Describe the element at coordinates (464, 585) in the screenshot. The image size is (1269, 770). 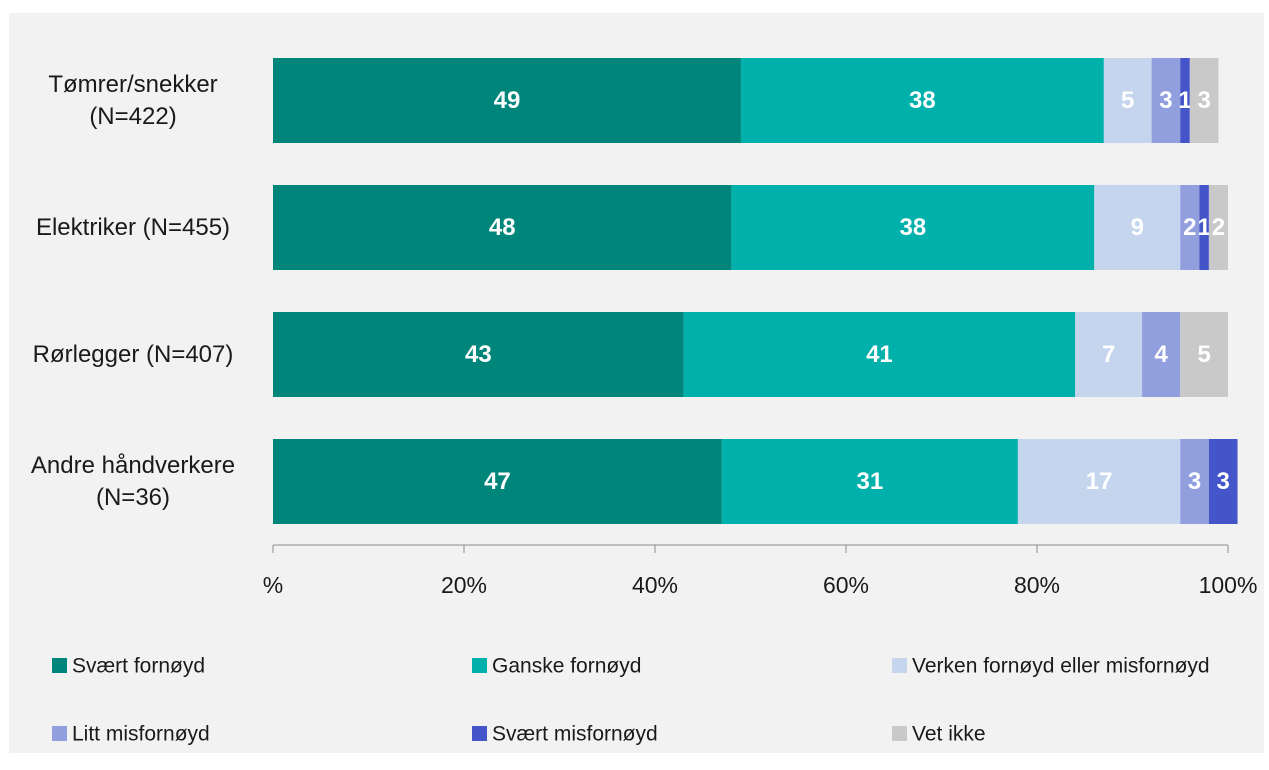
I see `x-tick-label: 20%` at that location.